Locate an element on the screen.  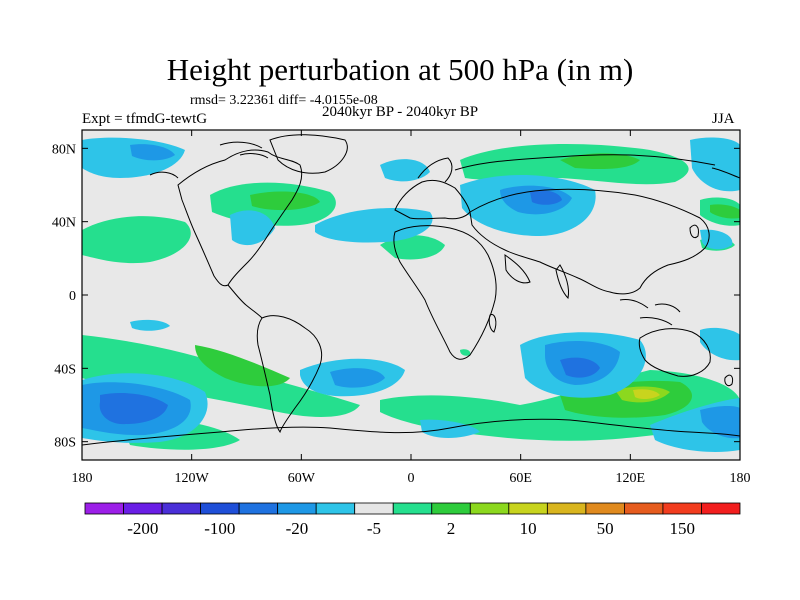
arctic-islands is located at coordinates (244, 150).